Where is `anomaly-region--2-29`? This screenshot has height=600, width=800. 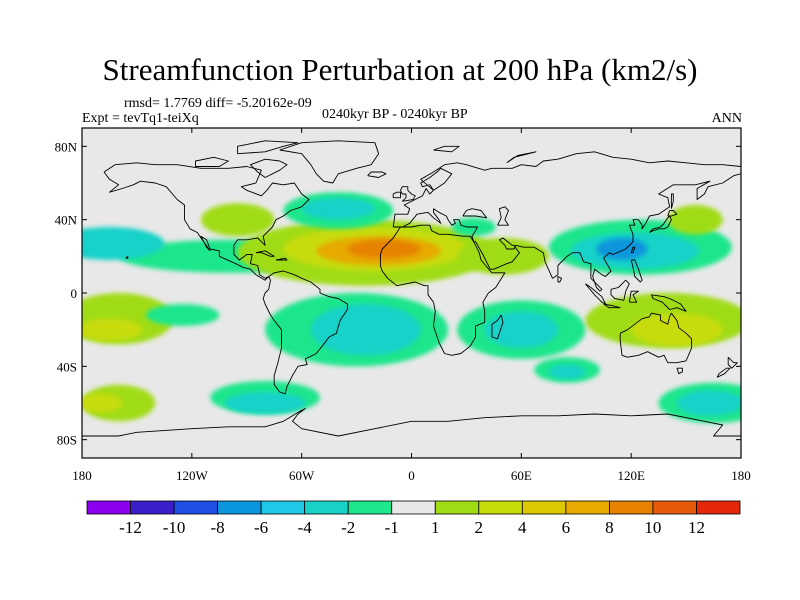 anomaly-region--2-29 is located at coordinates (709, 403).